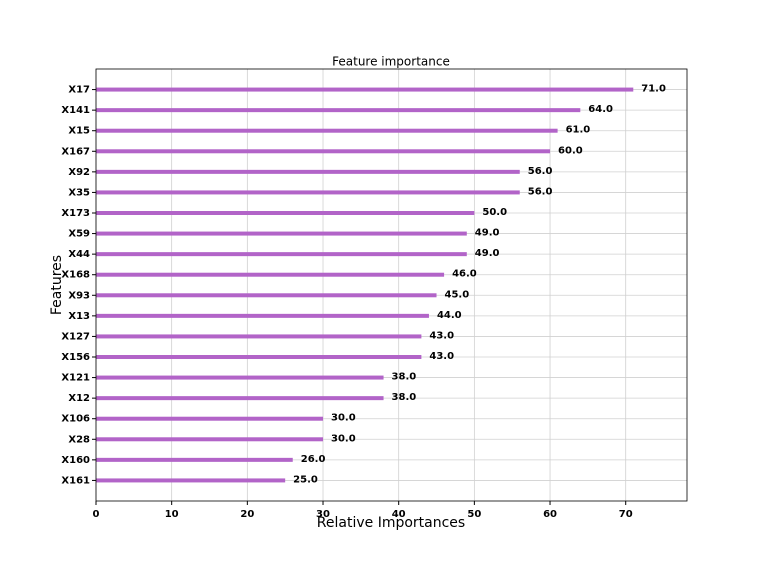 The image size is (764, 573). Describe the element at coordinates (474, 514) in the screenshot. I see `x-tick-label: 50` at that location.